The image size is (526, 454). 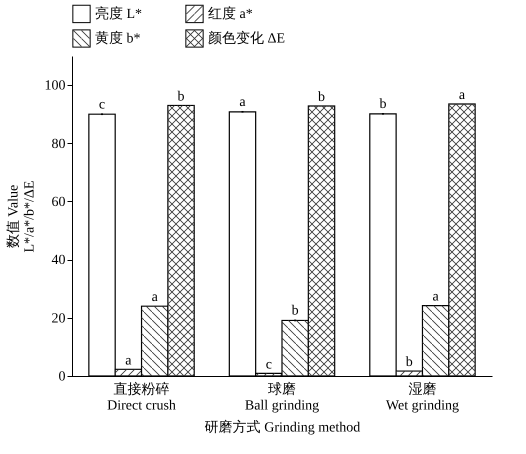 What do you see at coordinates (118, 14) in the screenshot?
I see `legend-label: 亮度 L*` at bounding box center [118, 14].